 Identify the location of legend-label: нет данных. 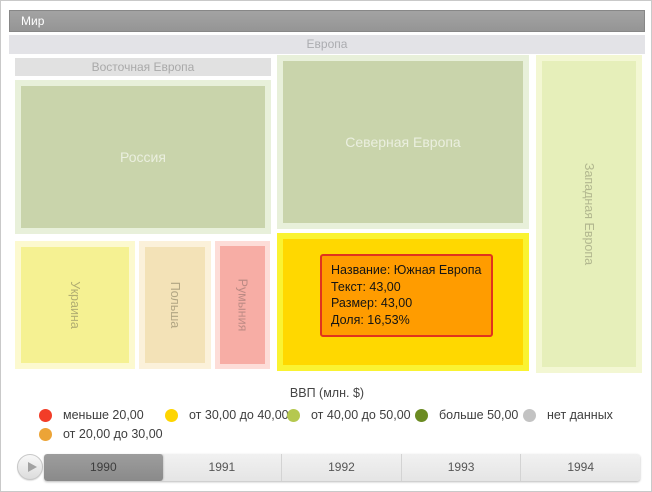
(580, 415).